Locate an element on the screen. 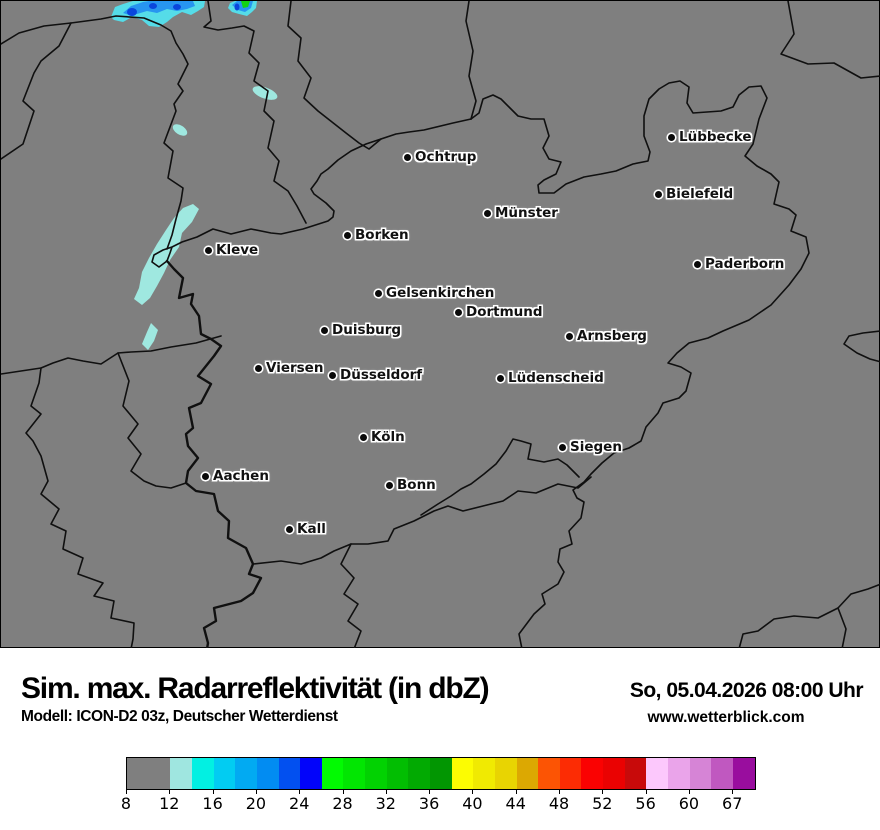 The height and width of the screenshot is (830, 880). border-north-branch is located at coordinates (471, 60).